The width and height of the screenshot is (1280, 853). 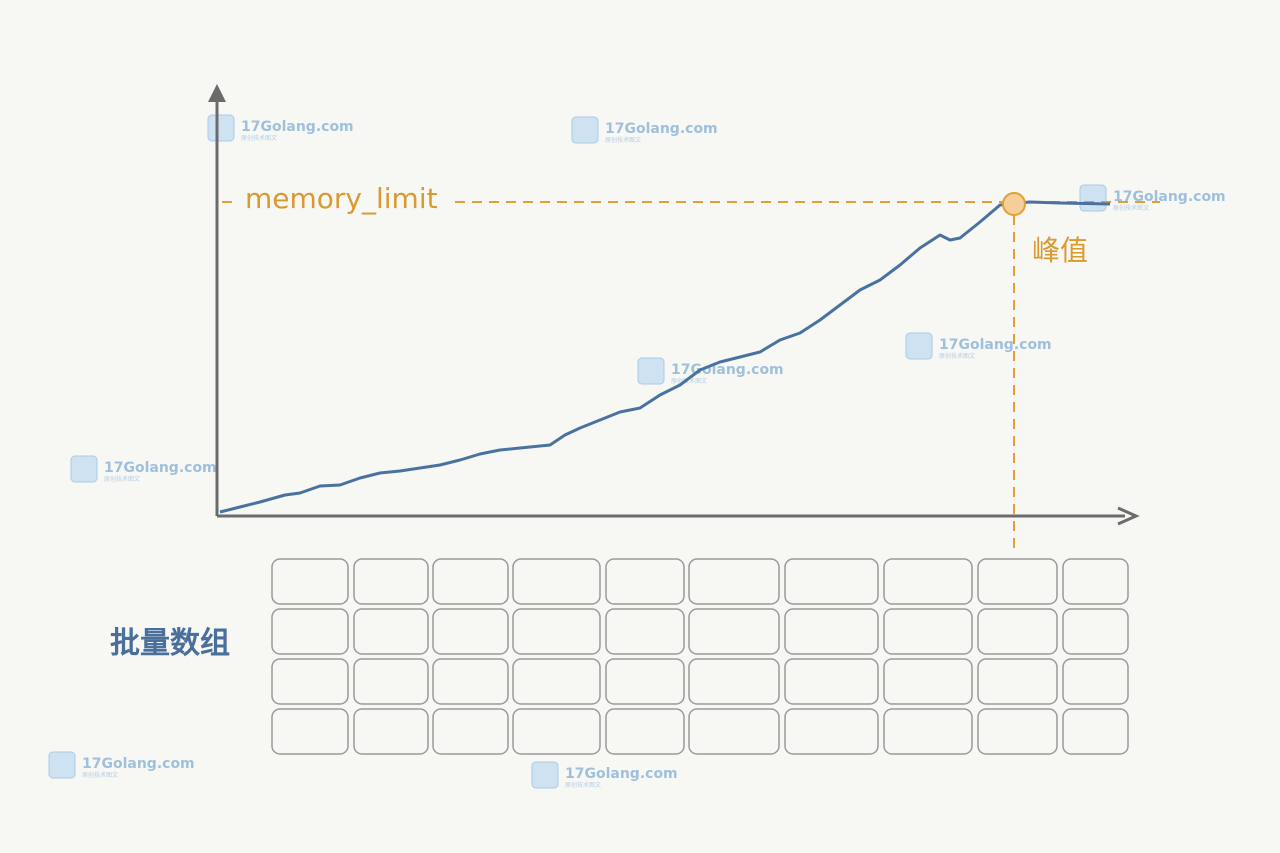 What do you see at coordinates (1014, 204) in the screenshot?
I see `peak-point` at bounding box center [1014, 204].